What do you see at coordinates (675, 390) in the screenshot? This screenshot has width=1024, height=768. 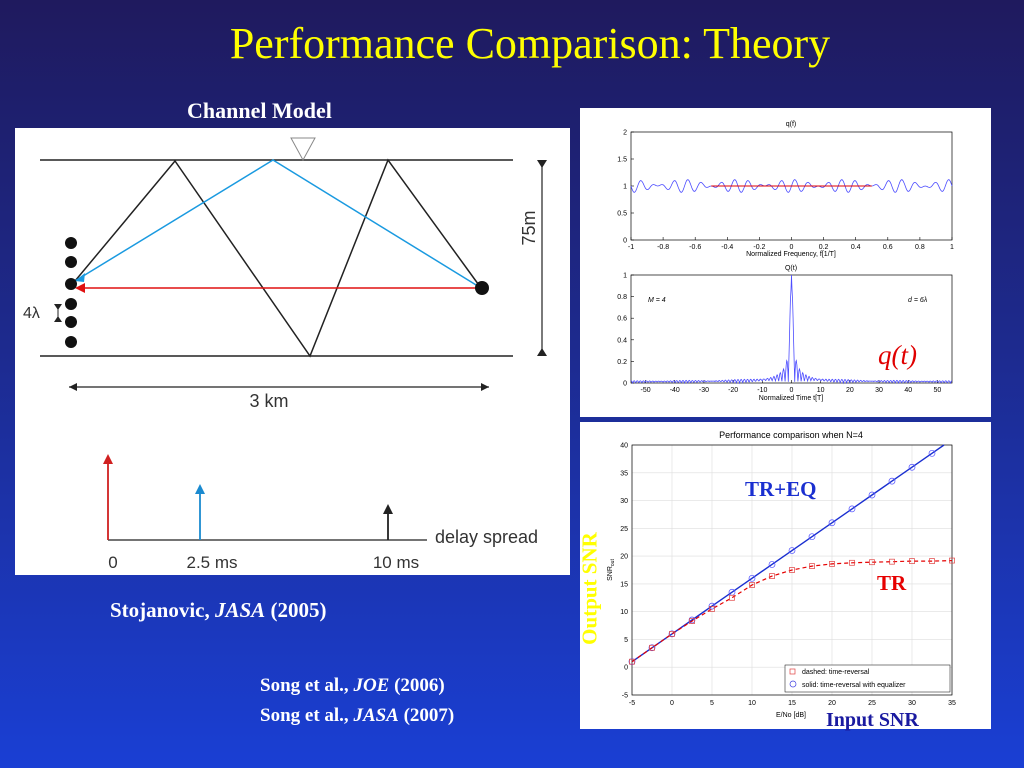 I see `chart2-xtick: -40` at bounding box center [675, 390].